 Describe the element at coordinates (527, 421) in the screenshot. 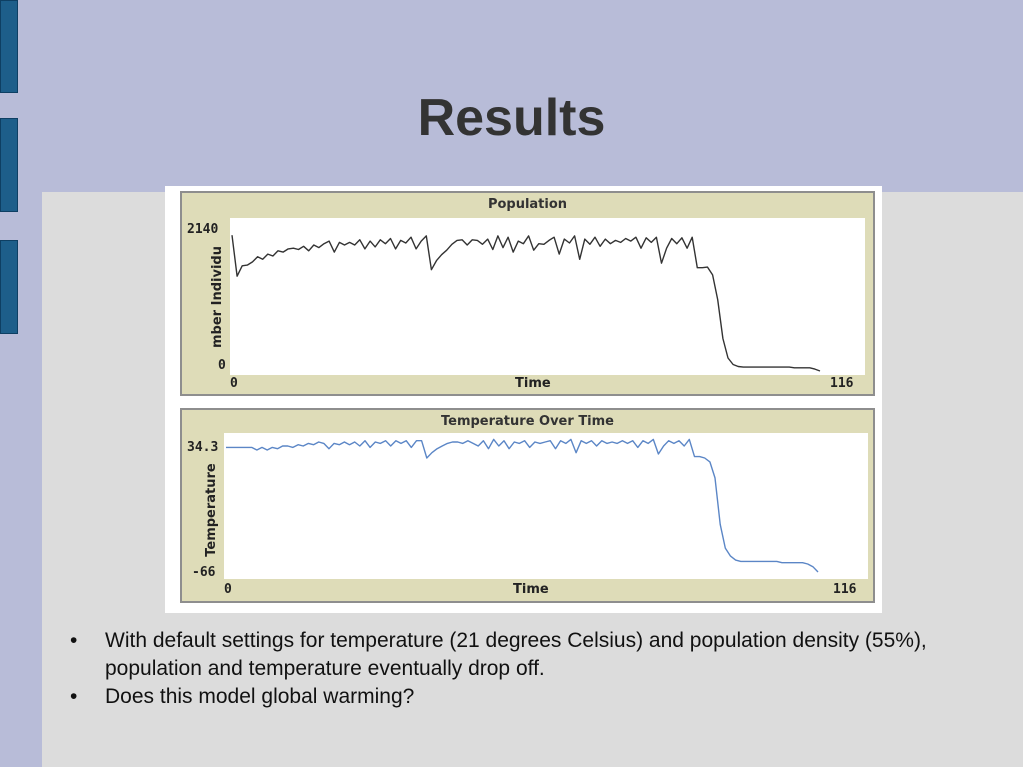

I see `temperature-plot-title: Temperature Over Time` at that location.